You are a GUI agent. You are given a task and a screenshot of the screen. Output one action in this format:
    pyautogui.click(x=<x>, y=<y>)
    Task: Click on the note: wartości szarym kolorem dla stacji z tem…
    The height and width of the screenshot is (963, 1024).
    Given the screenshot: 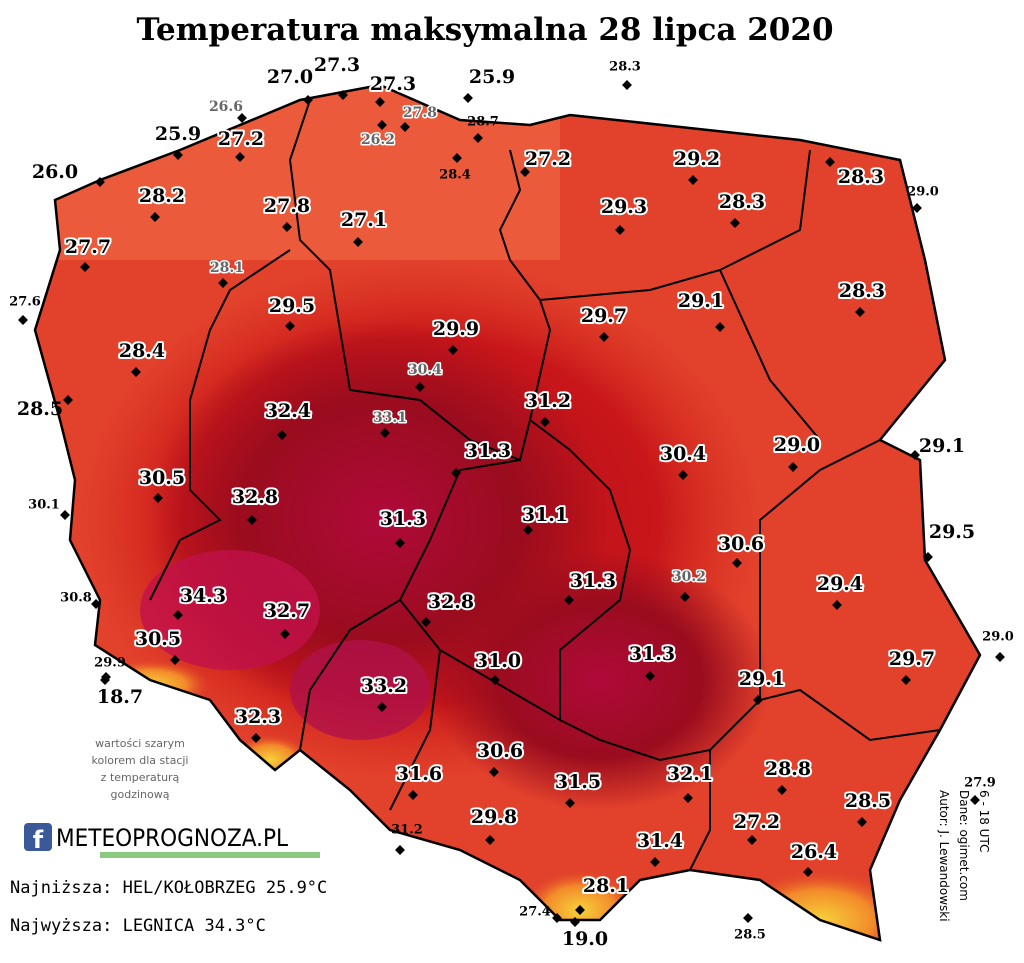 What is the action you would take?
    pyautogui.click(x=140, y=769)
    